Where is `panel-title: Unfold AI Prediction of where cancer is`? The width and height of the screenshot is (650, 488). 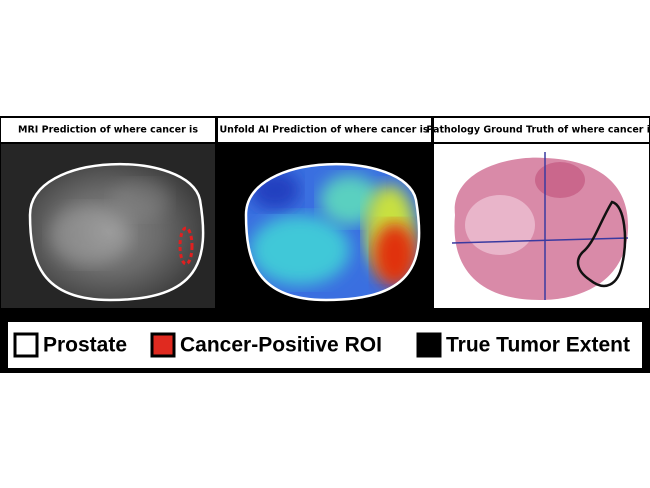
panel-title: Unfold AI Prediction of where cancer is is located at coordinates (323, 130).